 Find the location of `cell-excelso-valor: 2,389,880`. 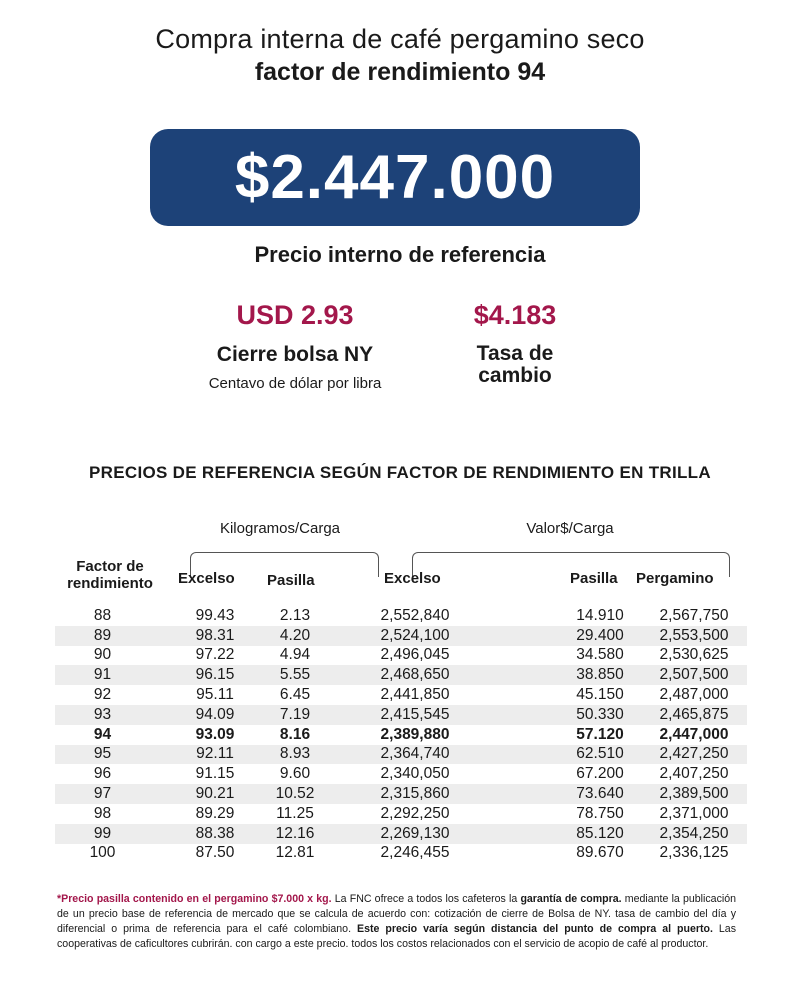

cell-excelso-valor: 2,389,880 is located at coordinates (415, 734).